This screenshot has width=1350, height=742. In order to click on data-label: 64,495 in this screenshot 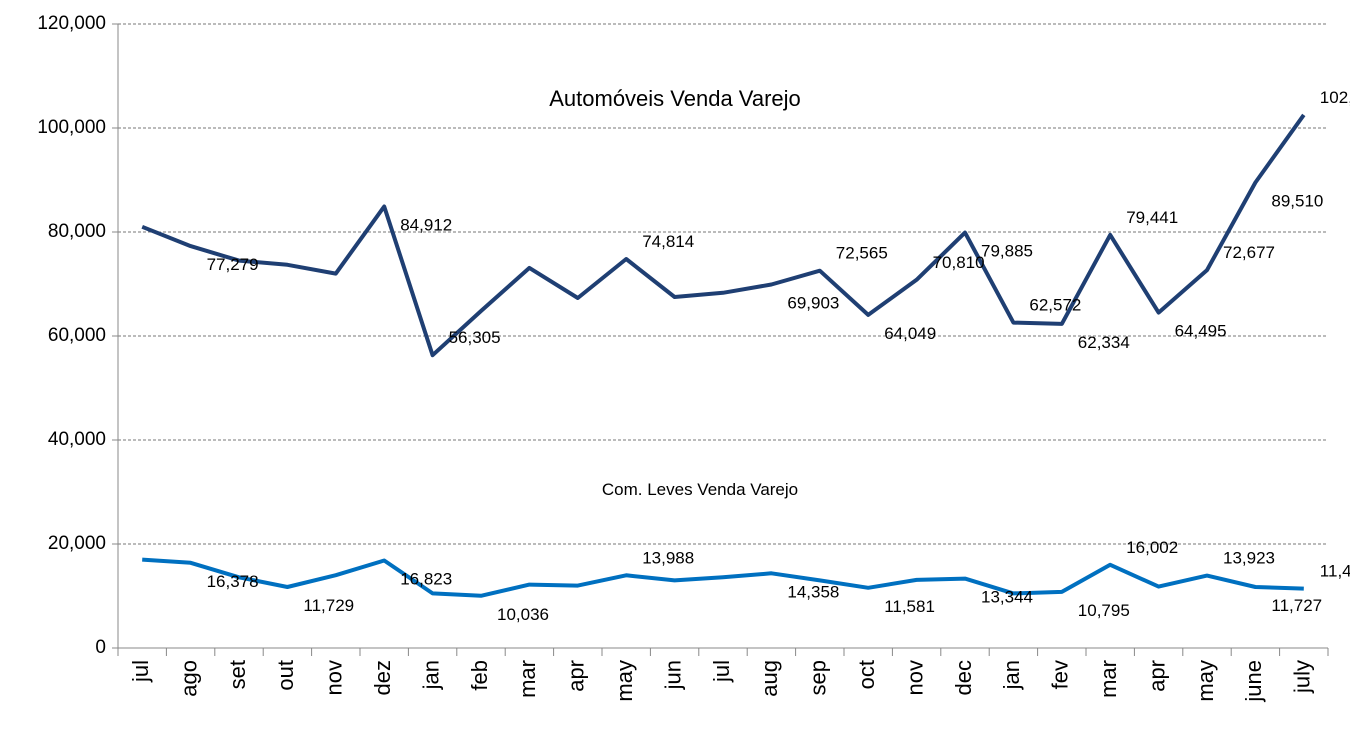, I will do `click(1201, 331)`.